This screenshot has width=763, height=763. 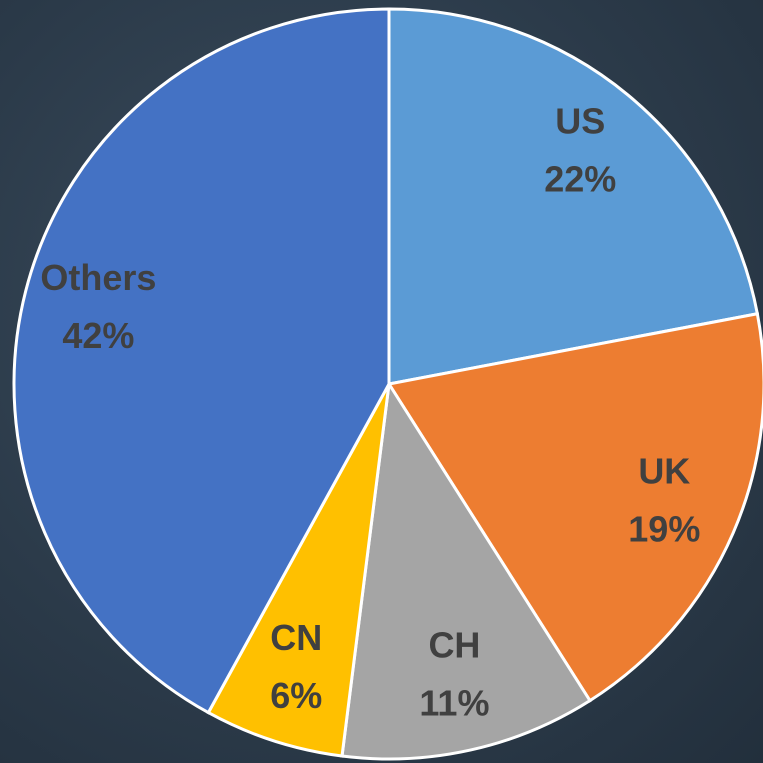 What do you see at coordinates (664, 529) in the screenshot?
I see `slice-value-label: 19%` at bounding box center [664, 529].